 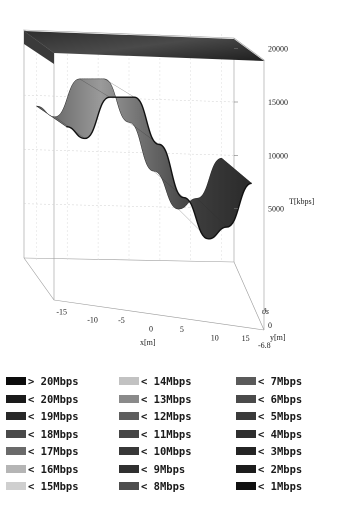 What do you see at coordinates (278, 49) in the screenshot?
I see `z-tick-label: 20000` at bounding box center [278, 49].